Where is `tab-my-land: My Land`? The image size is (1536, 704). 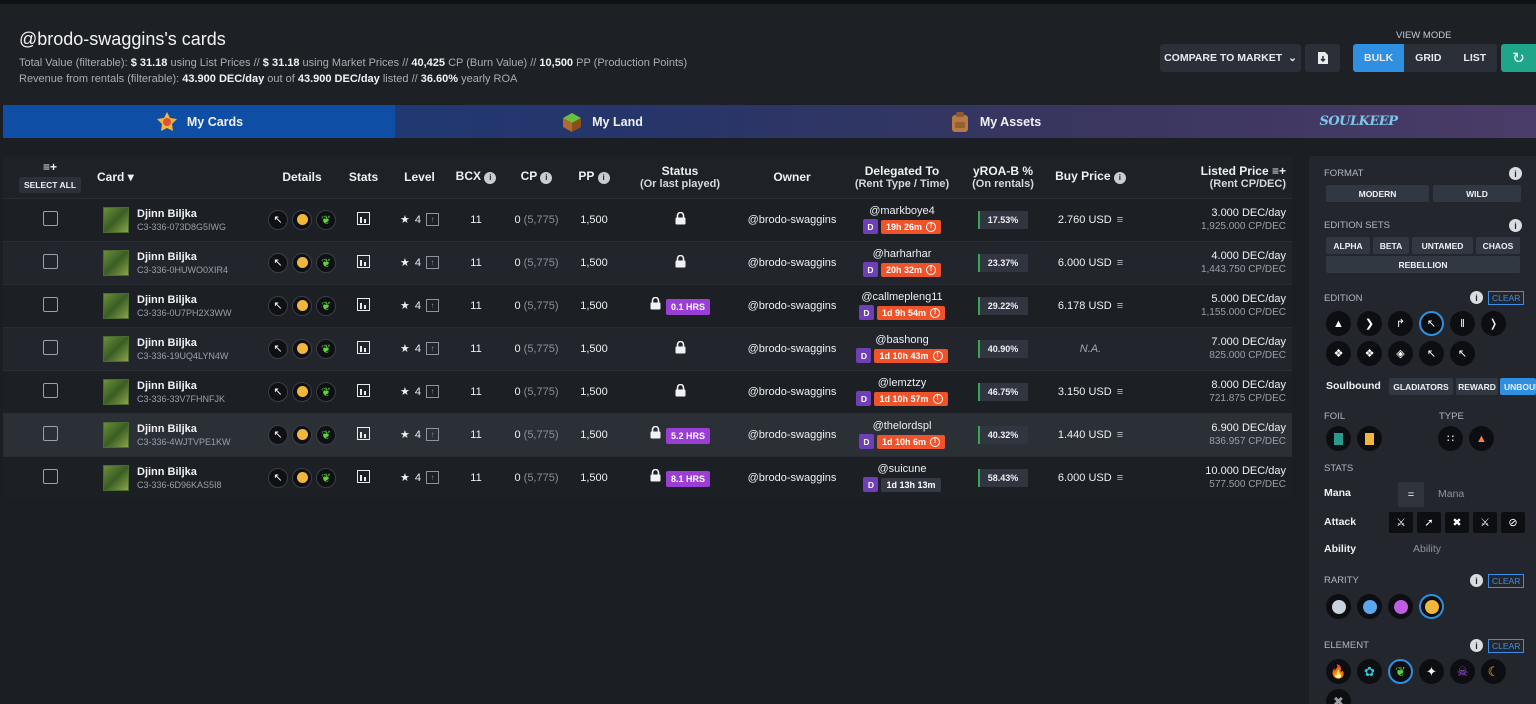 tab-my-land: My Land is located at coordinates (601, 121).